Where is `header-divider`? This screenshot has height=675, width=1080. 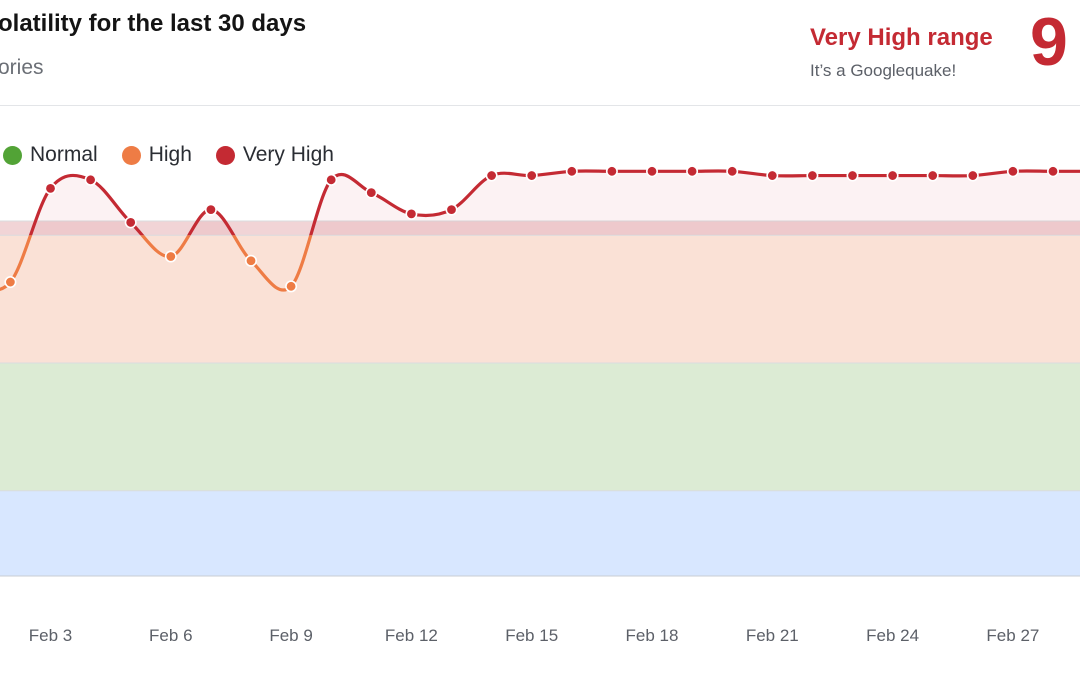
header-divider is located at coordinates (540, 105).